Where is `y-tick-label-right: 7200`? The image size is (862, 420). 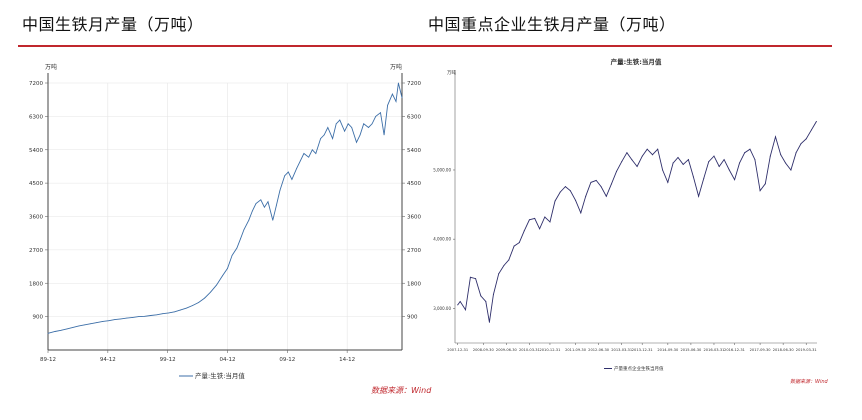 y-tick-label-right: 7200 is located at coordinates (414, 84).